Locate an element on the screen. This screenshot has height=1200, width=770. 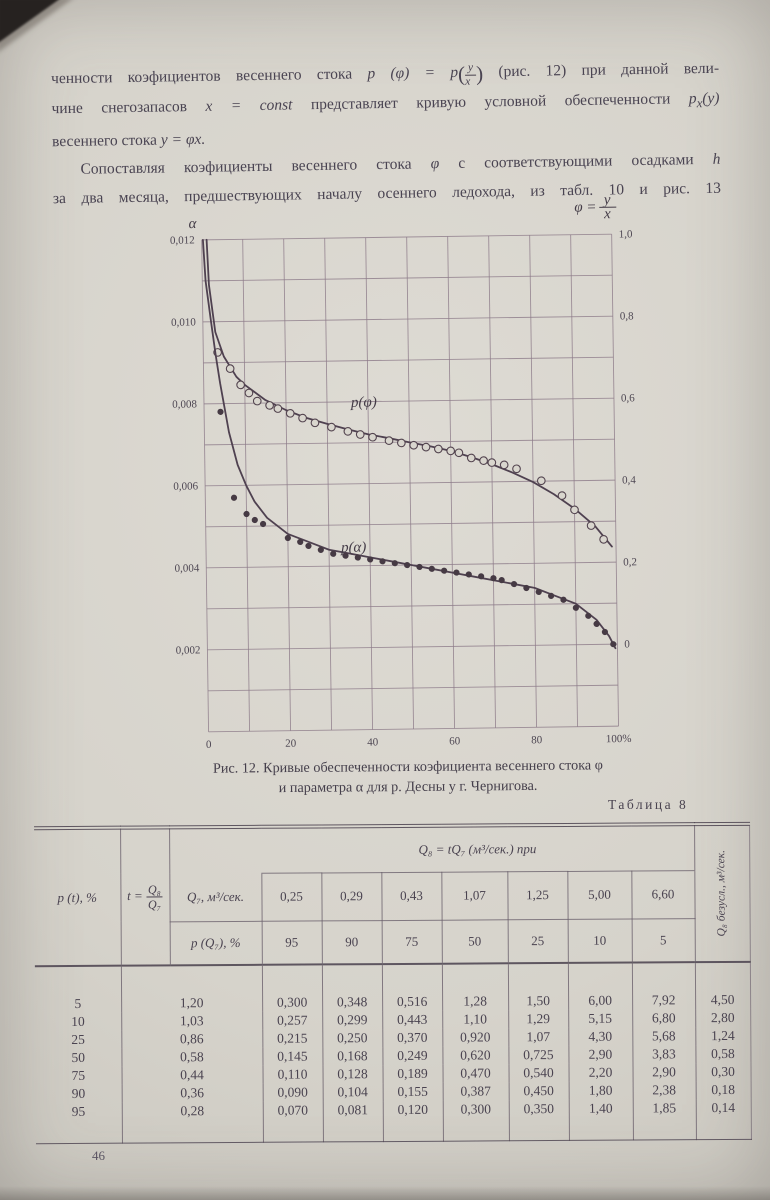
q8-over-q7-fraction: Q₈ Q₇ is located at coordinates (154, 897).